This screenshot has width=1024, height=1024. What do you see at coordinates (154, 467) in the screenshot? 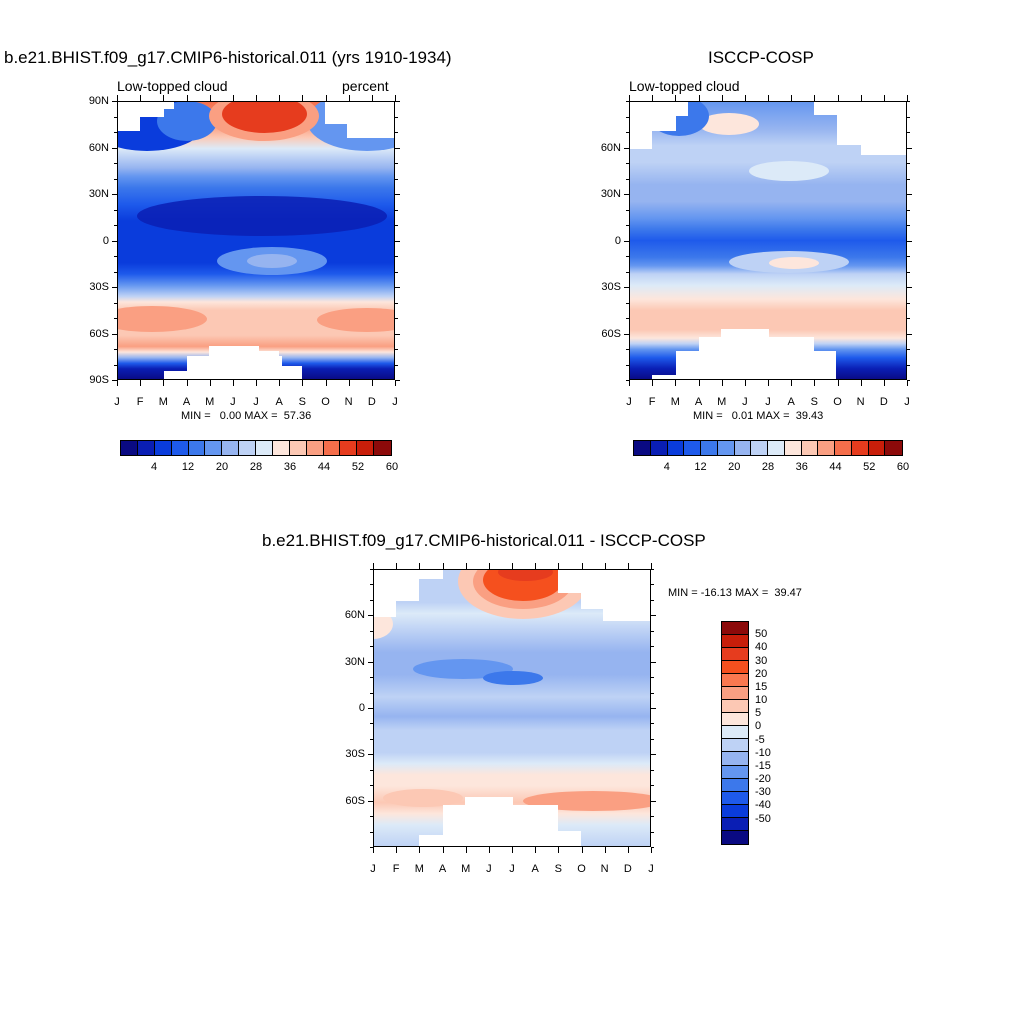
I see `colorbar-label: 4` at bounding box center [154, 467].